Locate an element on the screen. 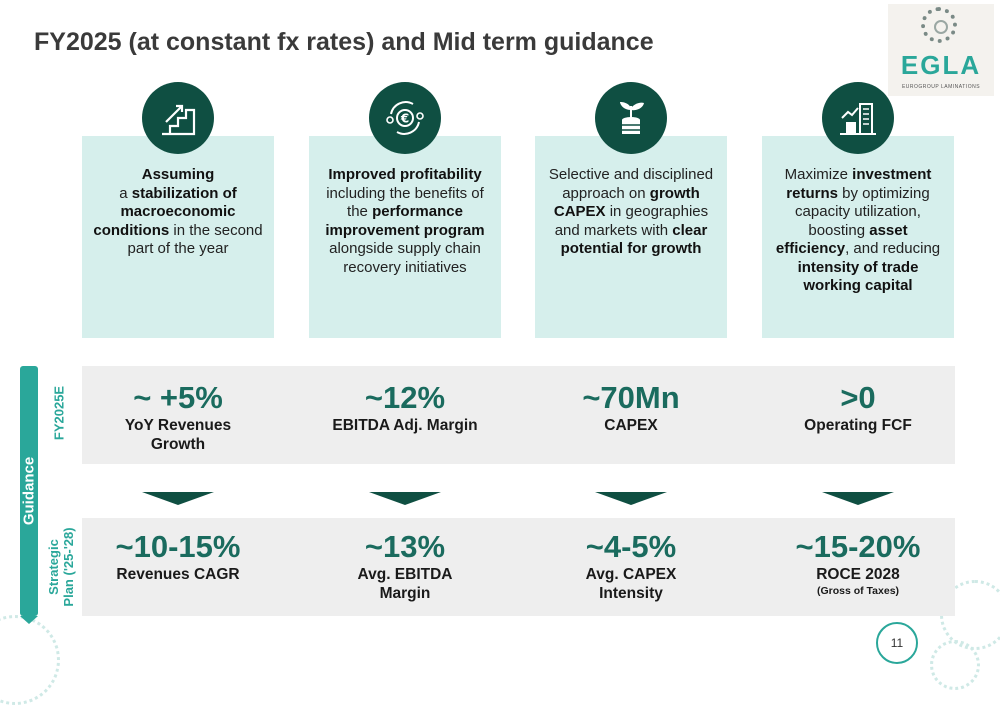 The height and width of the screenshot is (705, 1000). chart-building-icon is located at coordinates (858, 118).